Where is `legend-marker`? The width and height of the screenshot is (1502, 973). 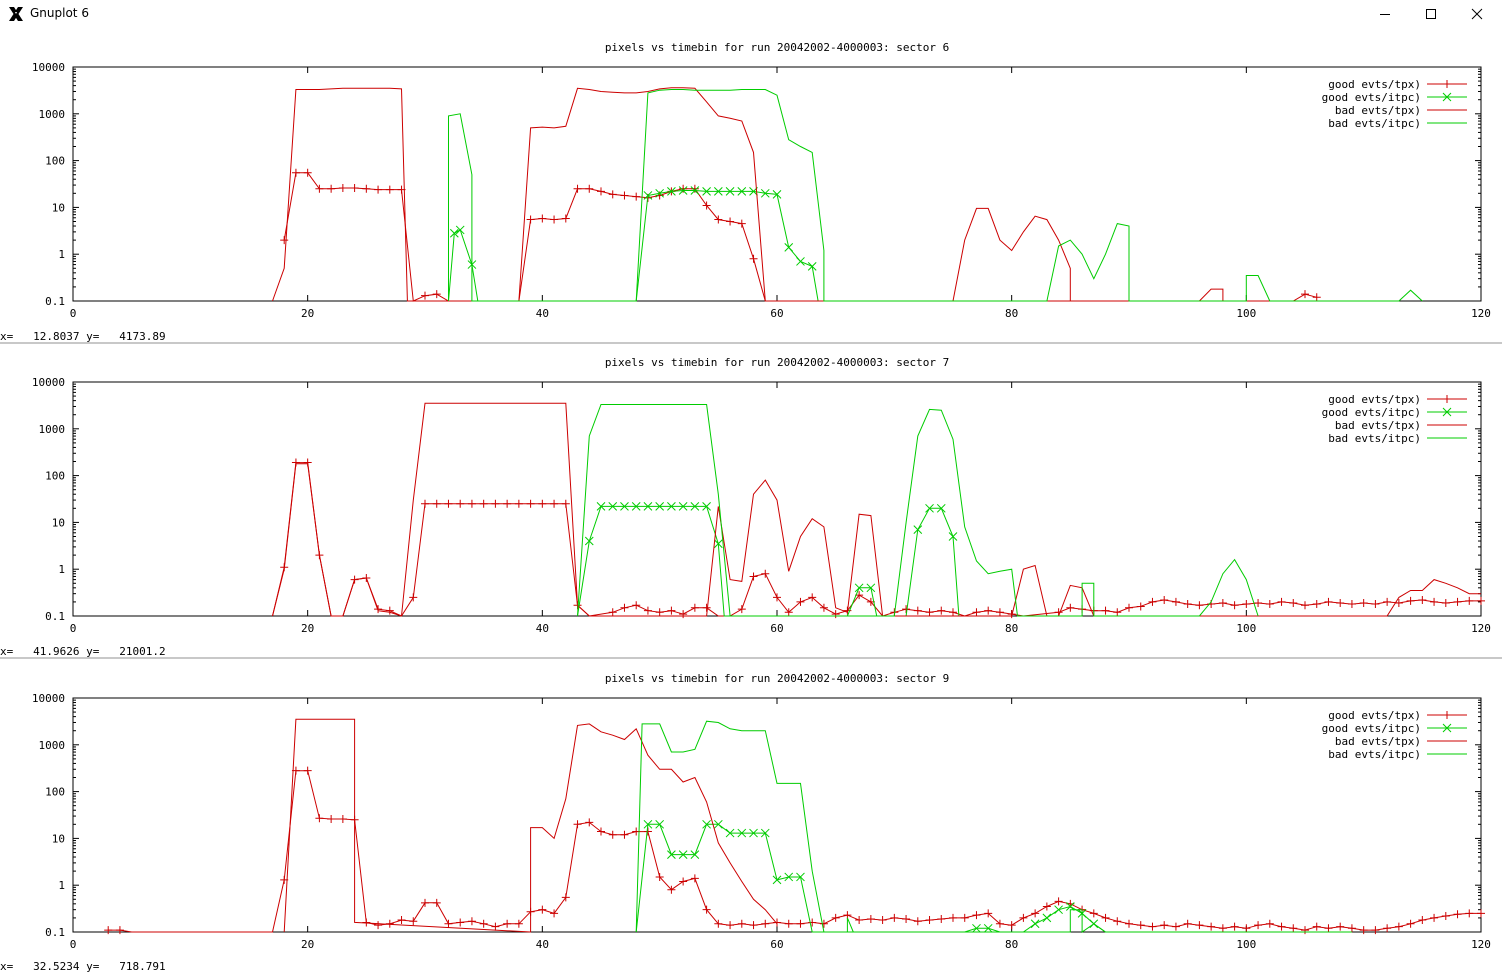
legend-marker is located at coordinates (1447, 715).